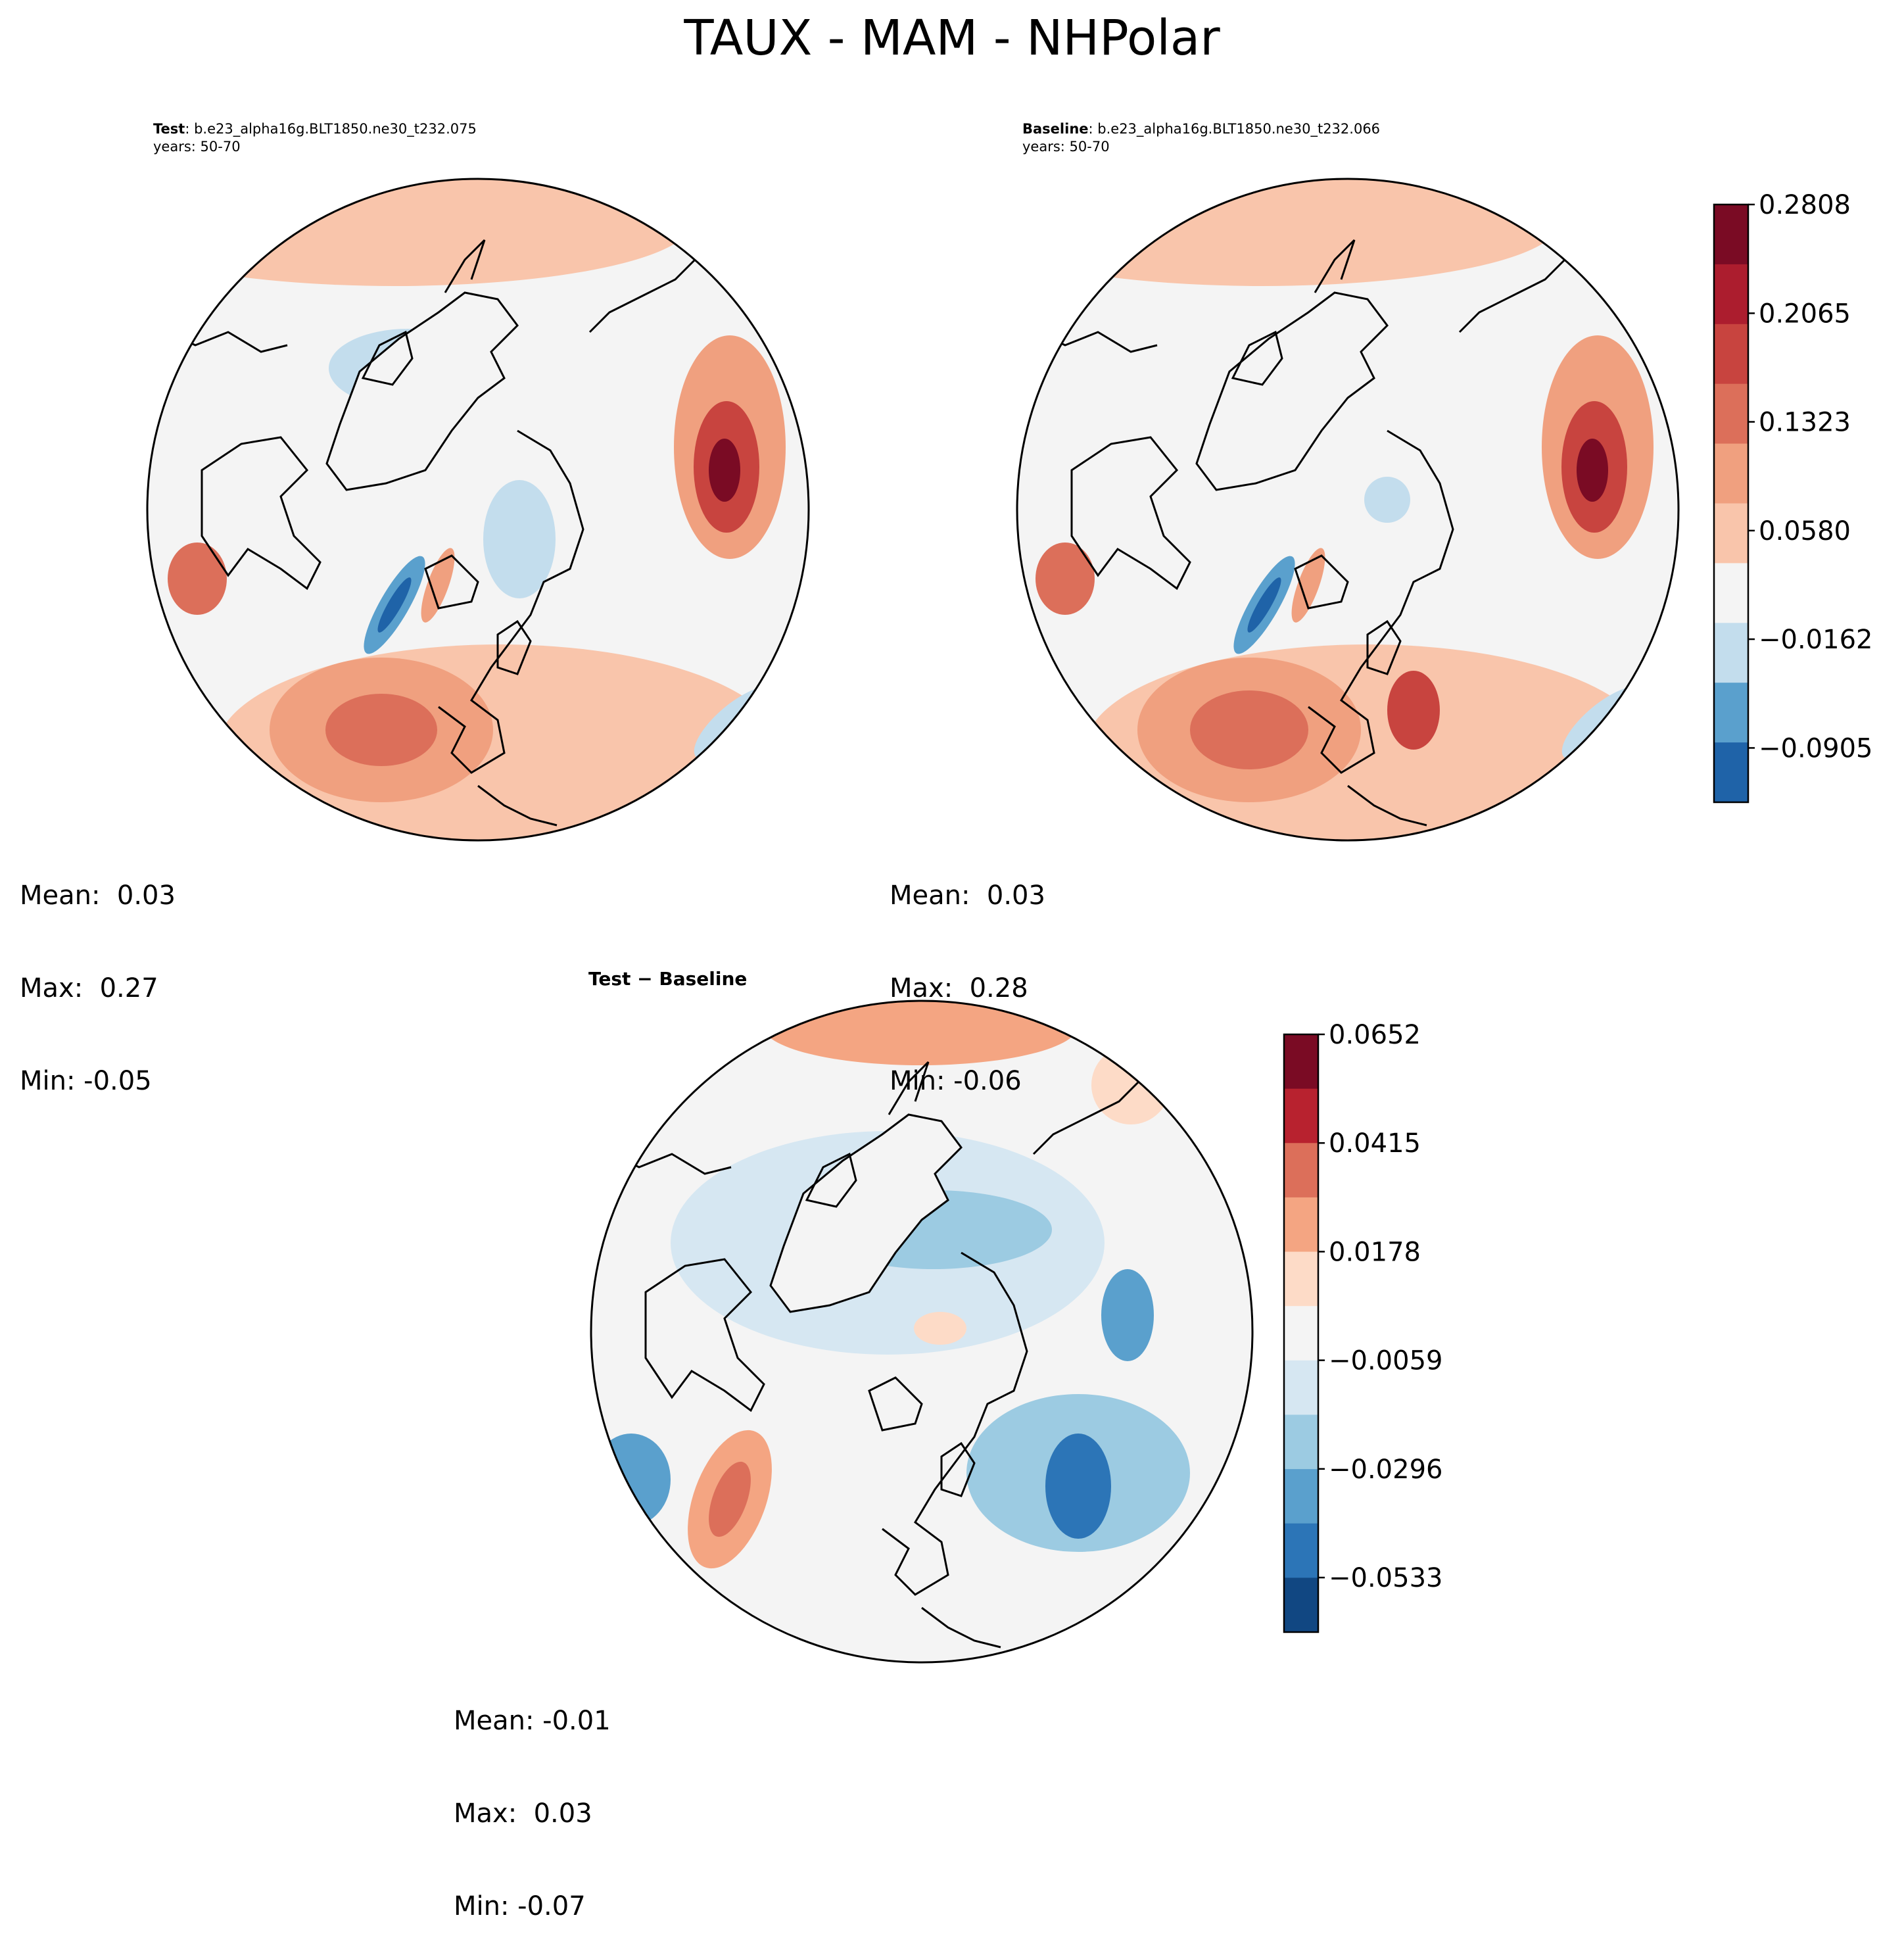 The width and height of the screenshot is (1904, 1953). I want to click on baseline-contour-greenland-pos, so click(1308, 585).